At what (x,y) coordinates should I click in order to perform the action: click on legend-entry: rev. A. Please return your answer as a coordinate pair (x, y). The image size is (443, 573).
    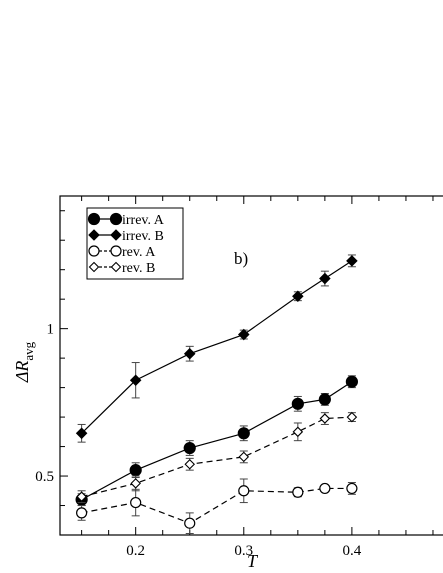
    Looking at the image, I should click on (122, 252).